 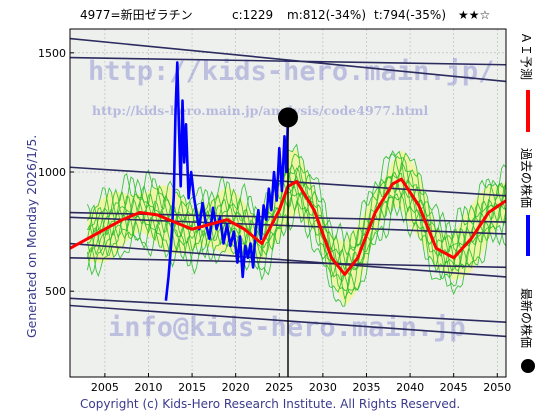 What do you see at coordinates (52, 53) in the screenshot?
I see `y-tick-label: 1500` at bounding box center [52, 53].